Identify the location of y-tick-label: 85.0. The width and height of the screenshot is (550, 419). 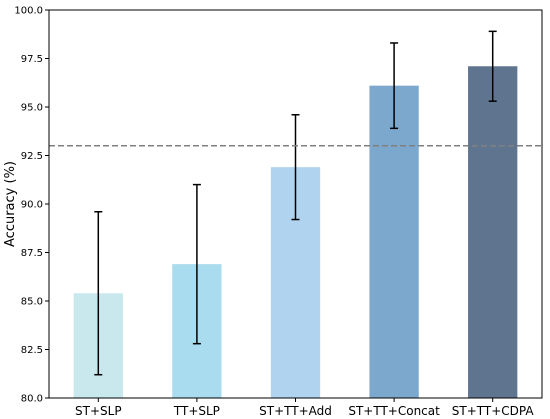
(32, 302).